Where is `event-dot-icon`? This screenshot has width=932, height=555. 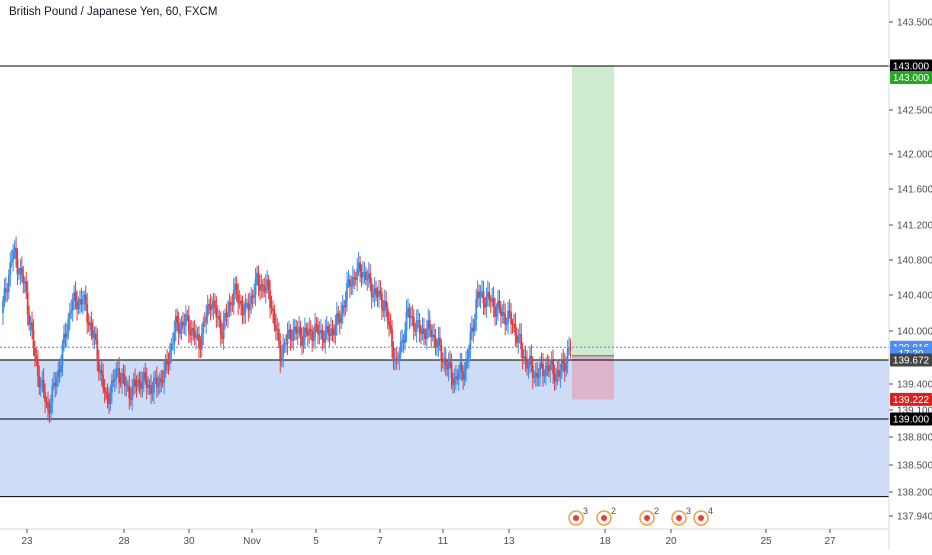
event-dot-icon is located at coordinates (604, 518).